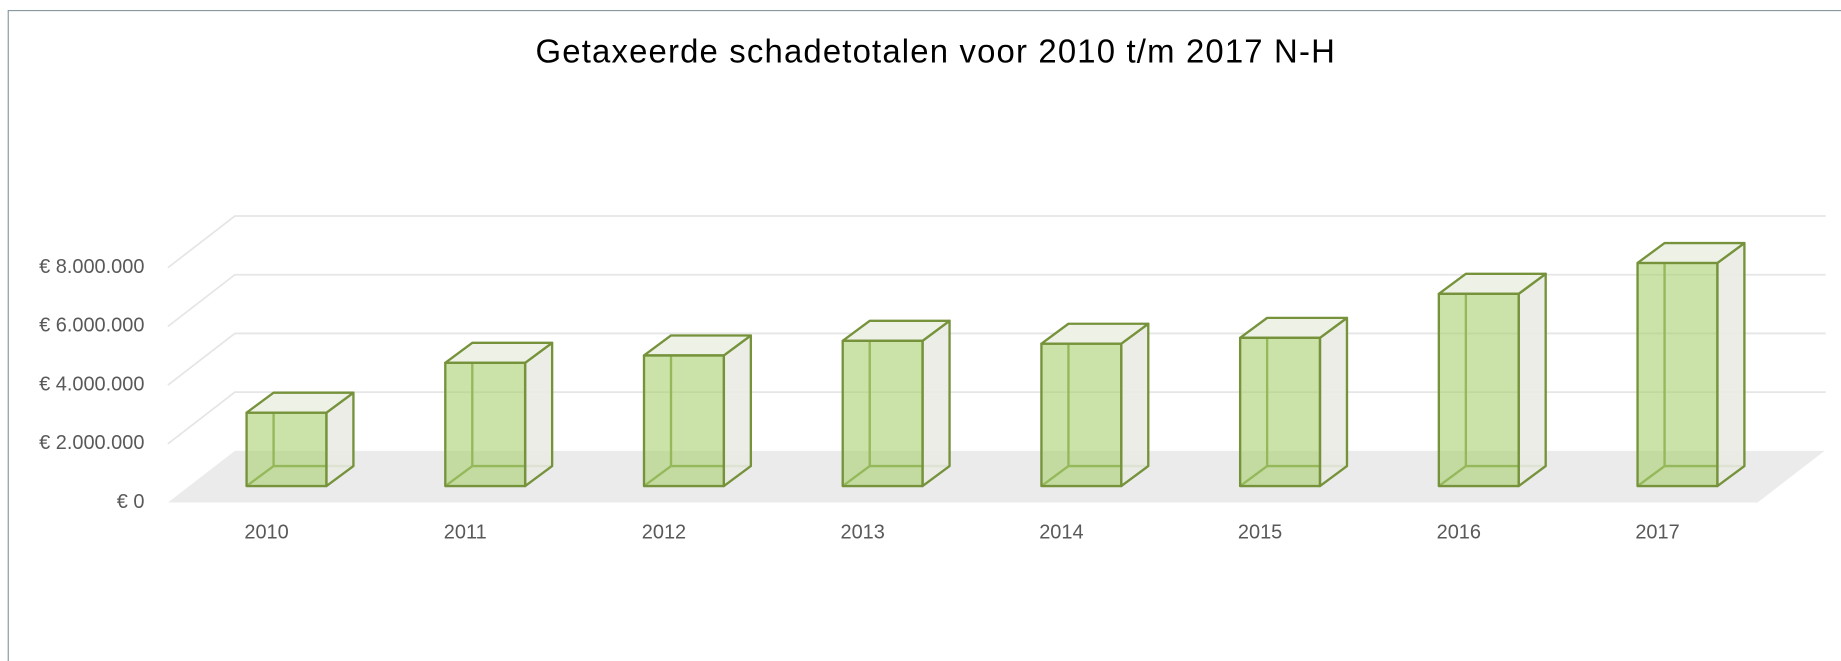 The width and height of the screenshot is (1841, 661). What do you see at coordinates (996, 476) in the screenshot?
I see `floor` at bounding box center [996, 476].